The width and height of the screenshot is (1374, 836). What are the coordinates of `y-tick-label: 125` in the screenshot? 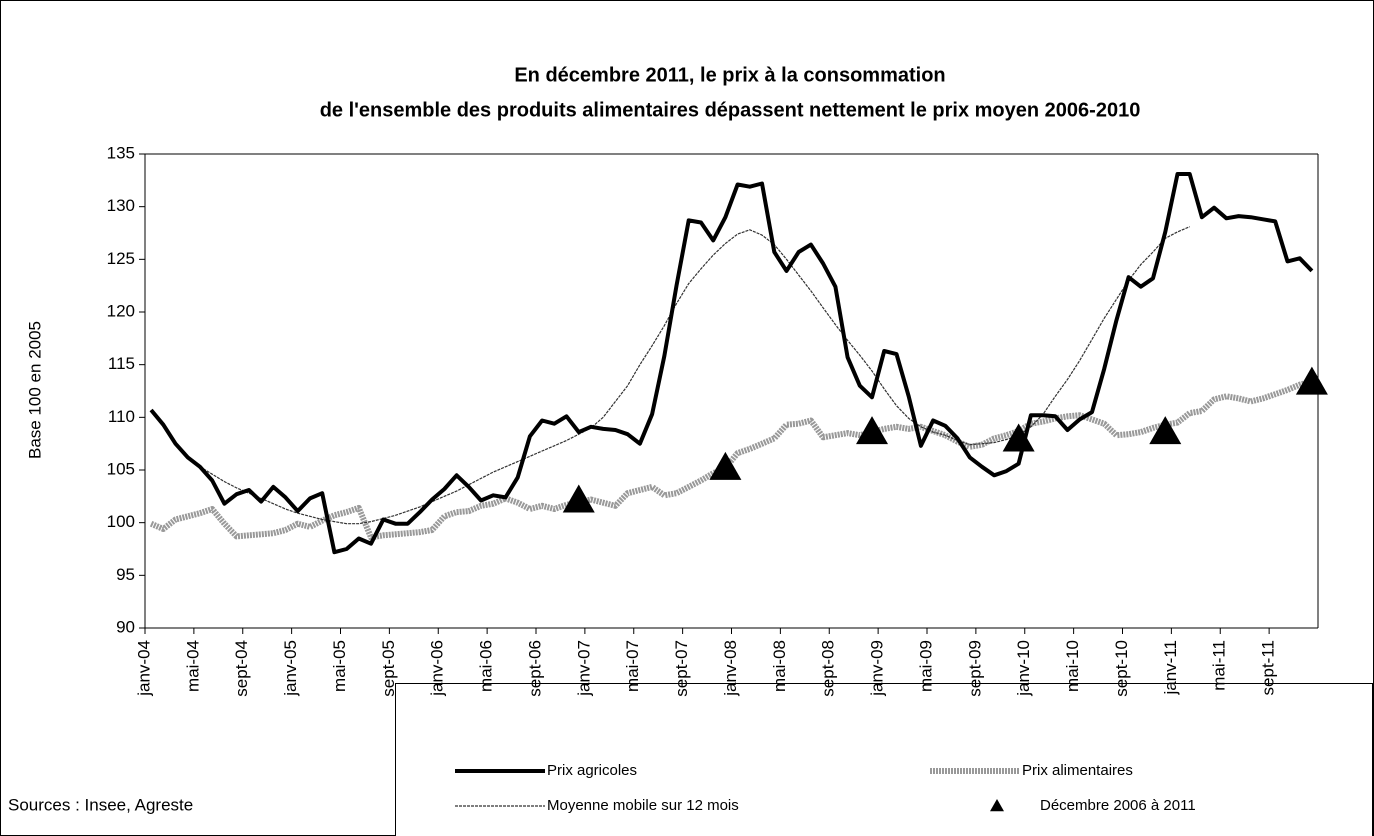 It's located at (121, 258).